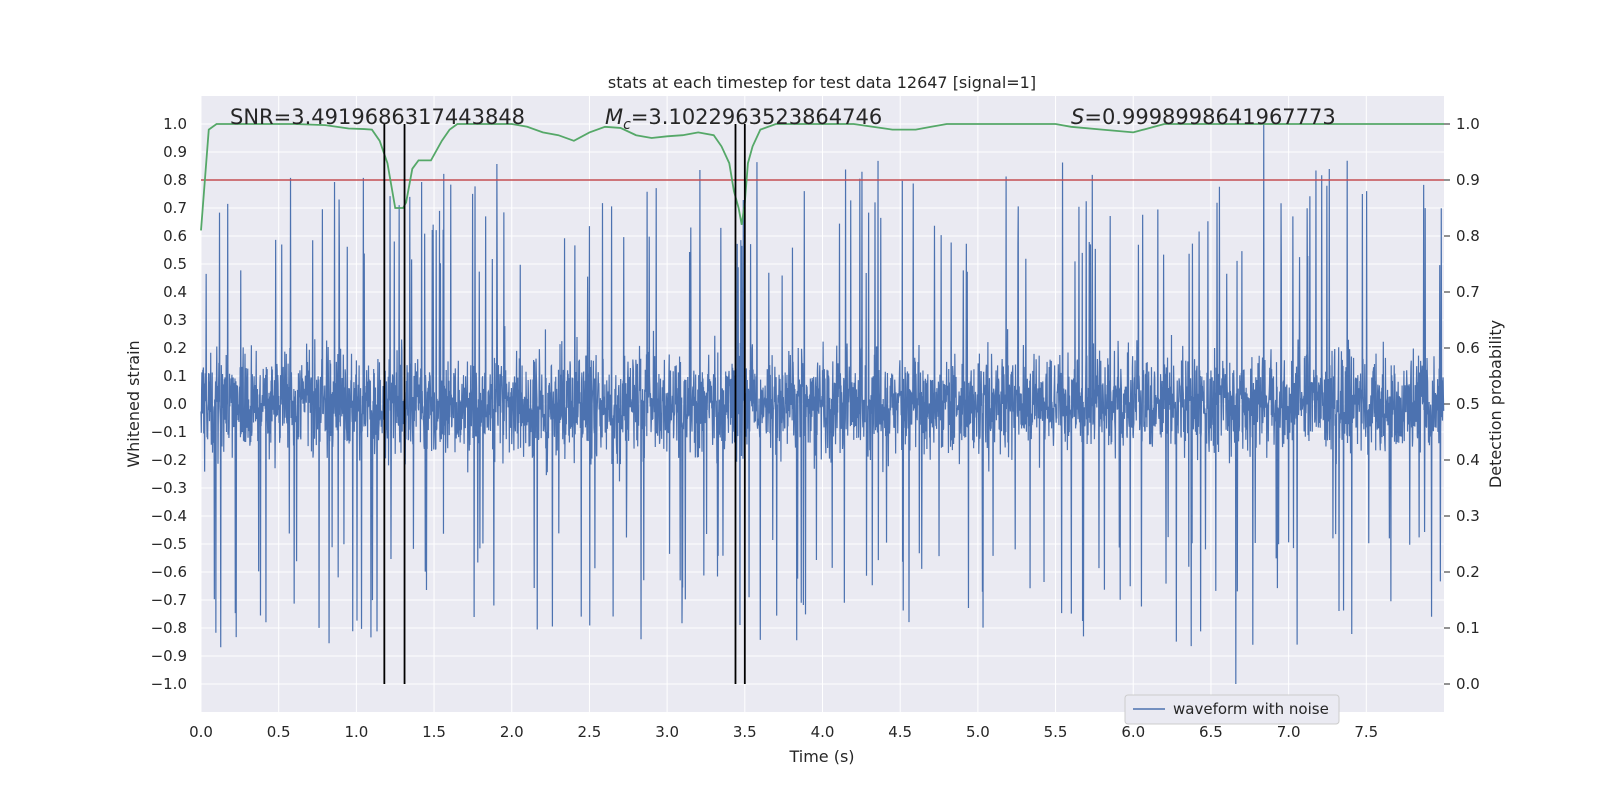  I want to click on y-tick-label-right: 0.7, so click(1468, 292).